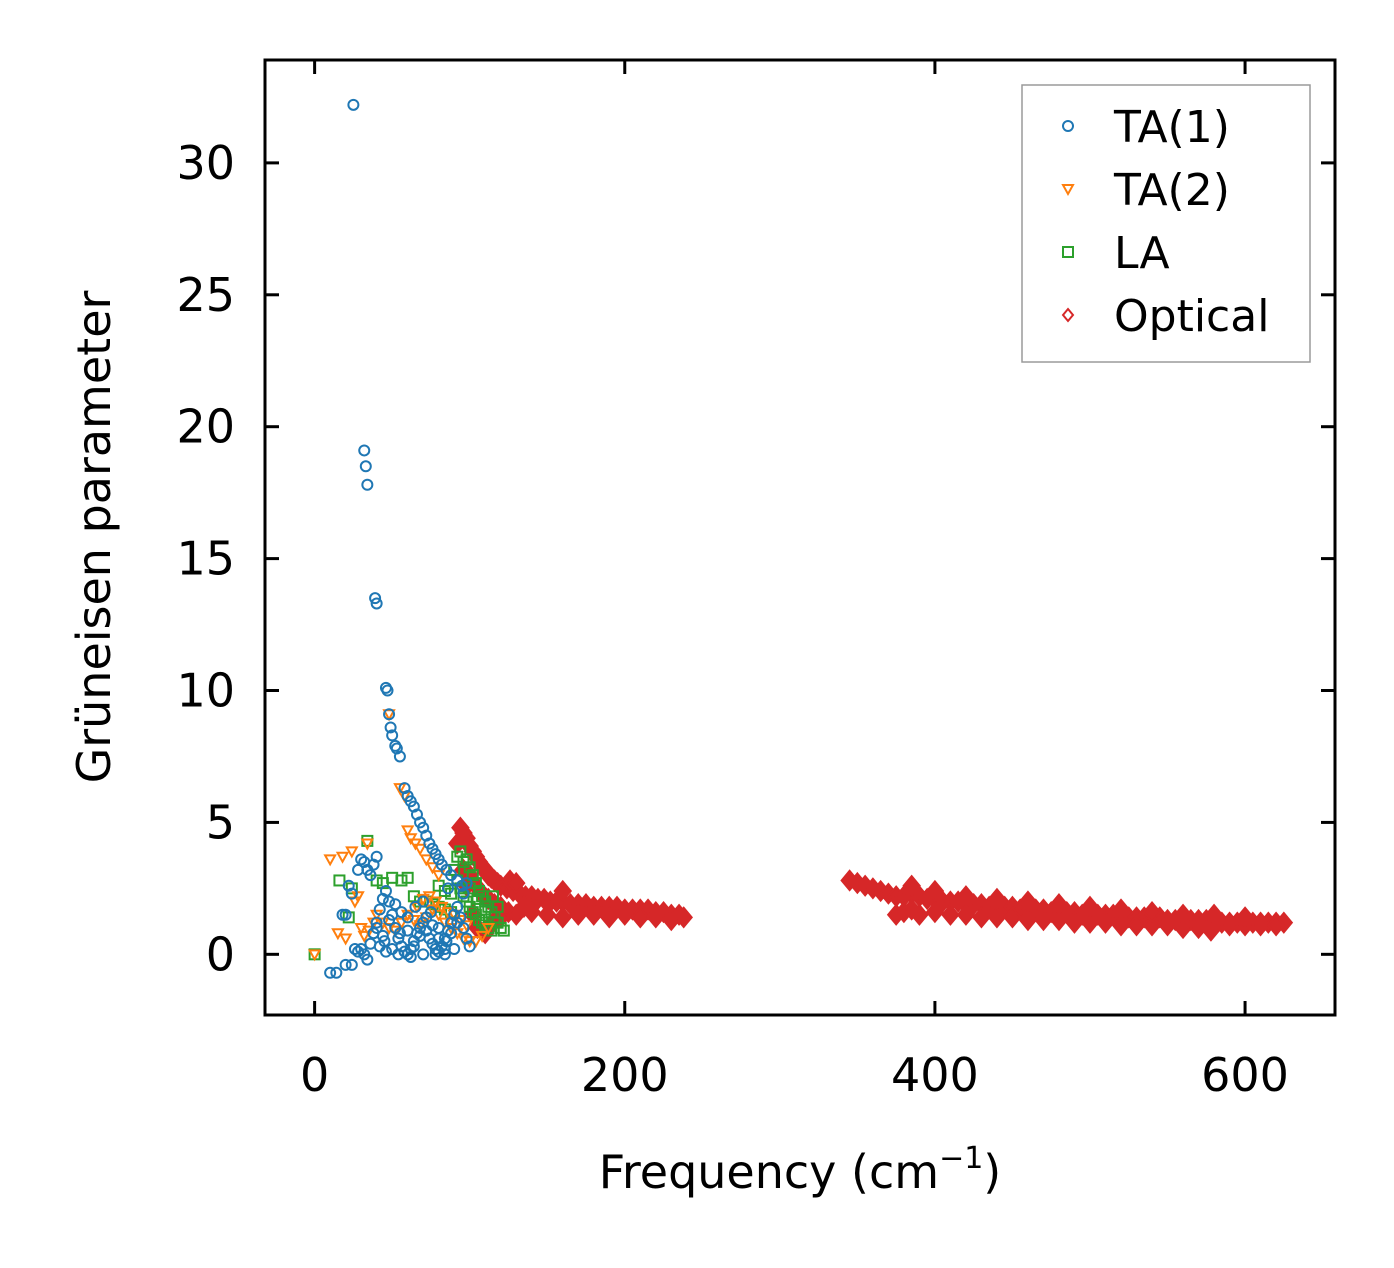 The width and height of the screenshot is (1394, 1268). I want to click on legend-marker-circle, so click(1068, 126).